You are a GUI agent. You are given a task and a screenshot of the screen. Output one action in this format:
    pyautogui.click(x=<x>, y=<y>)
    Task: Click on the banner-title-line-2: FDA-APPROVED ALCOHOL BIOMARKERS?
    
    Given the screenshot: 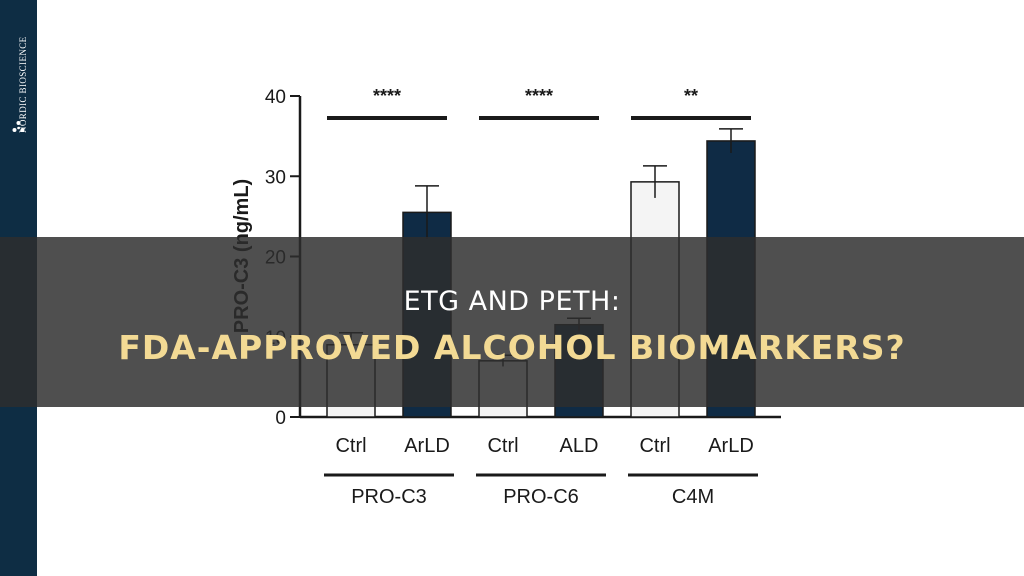 What is the action you would take?
    pyautogui.click(x=512, y=347)
    